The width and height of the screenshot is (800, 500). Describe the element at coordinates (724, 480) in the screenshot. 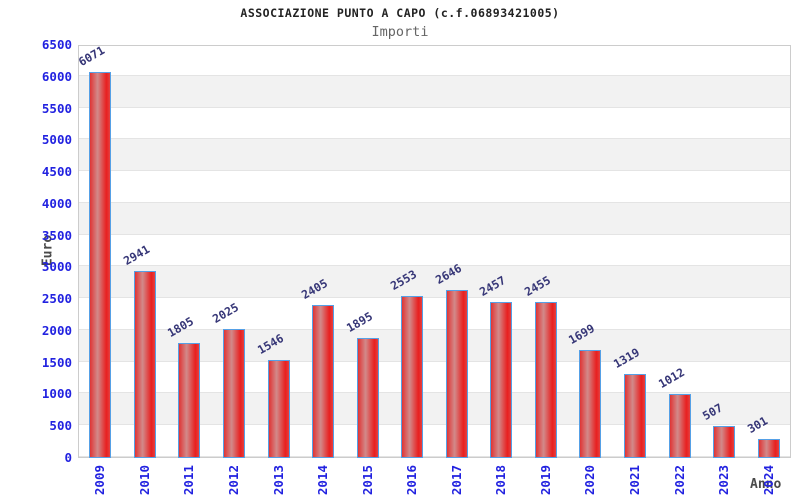

I see `x-tick-label-2023: 2023` at that location.